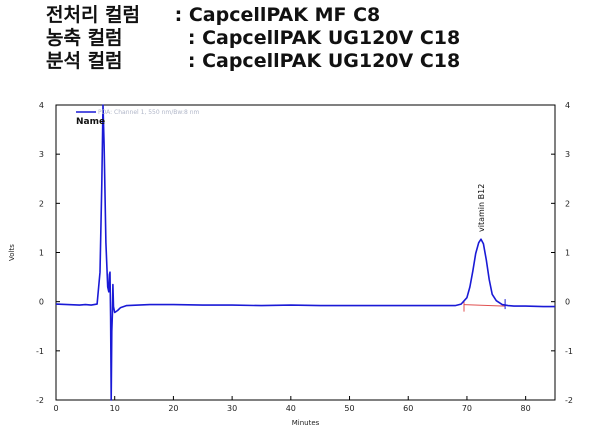 This screenshot has width=600, height=438. What do you see at coordinates (567, 203) in the screenshot?
I see `y-tick-label-right: 2` at bounding box center [567, 203].